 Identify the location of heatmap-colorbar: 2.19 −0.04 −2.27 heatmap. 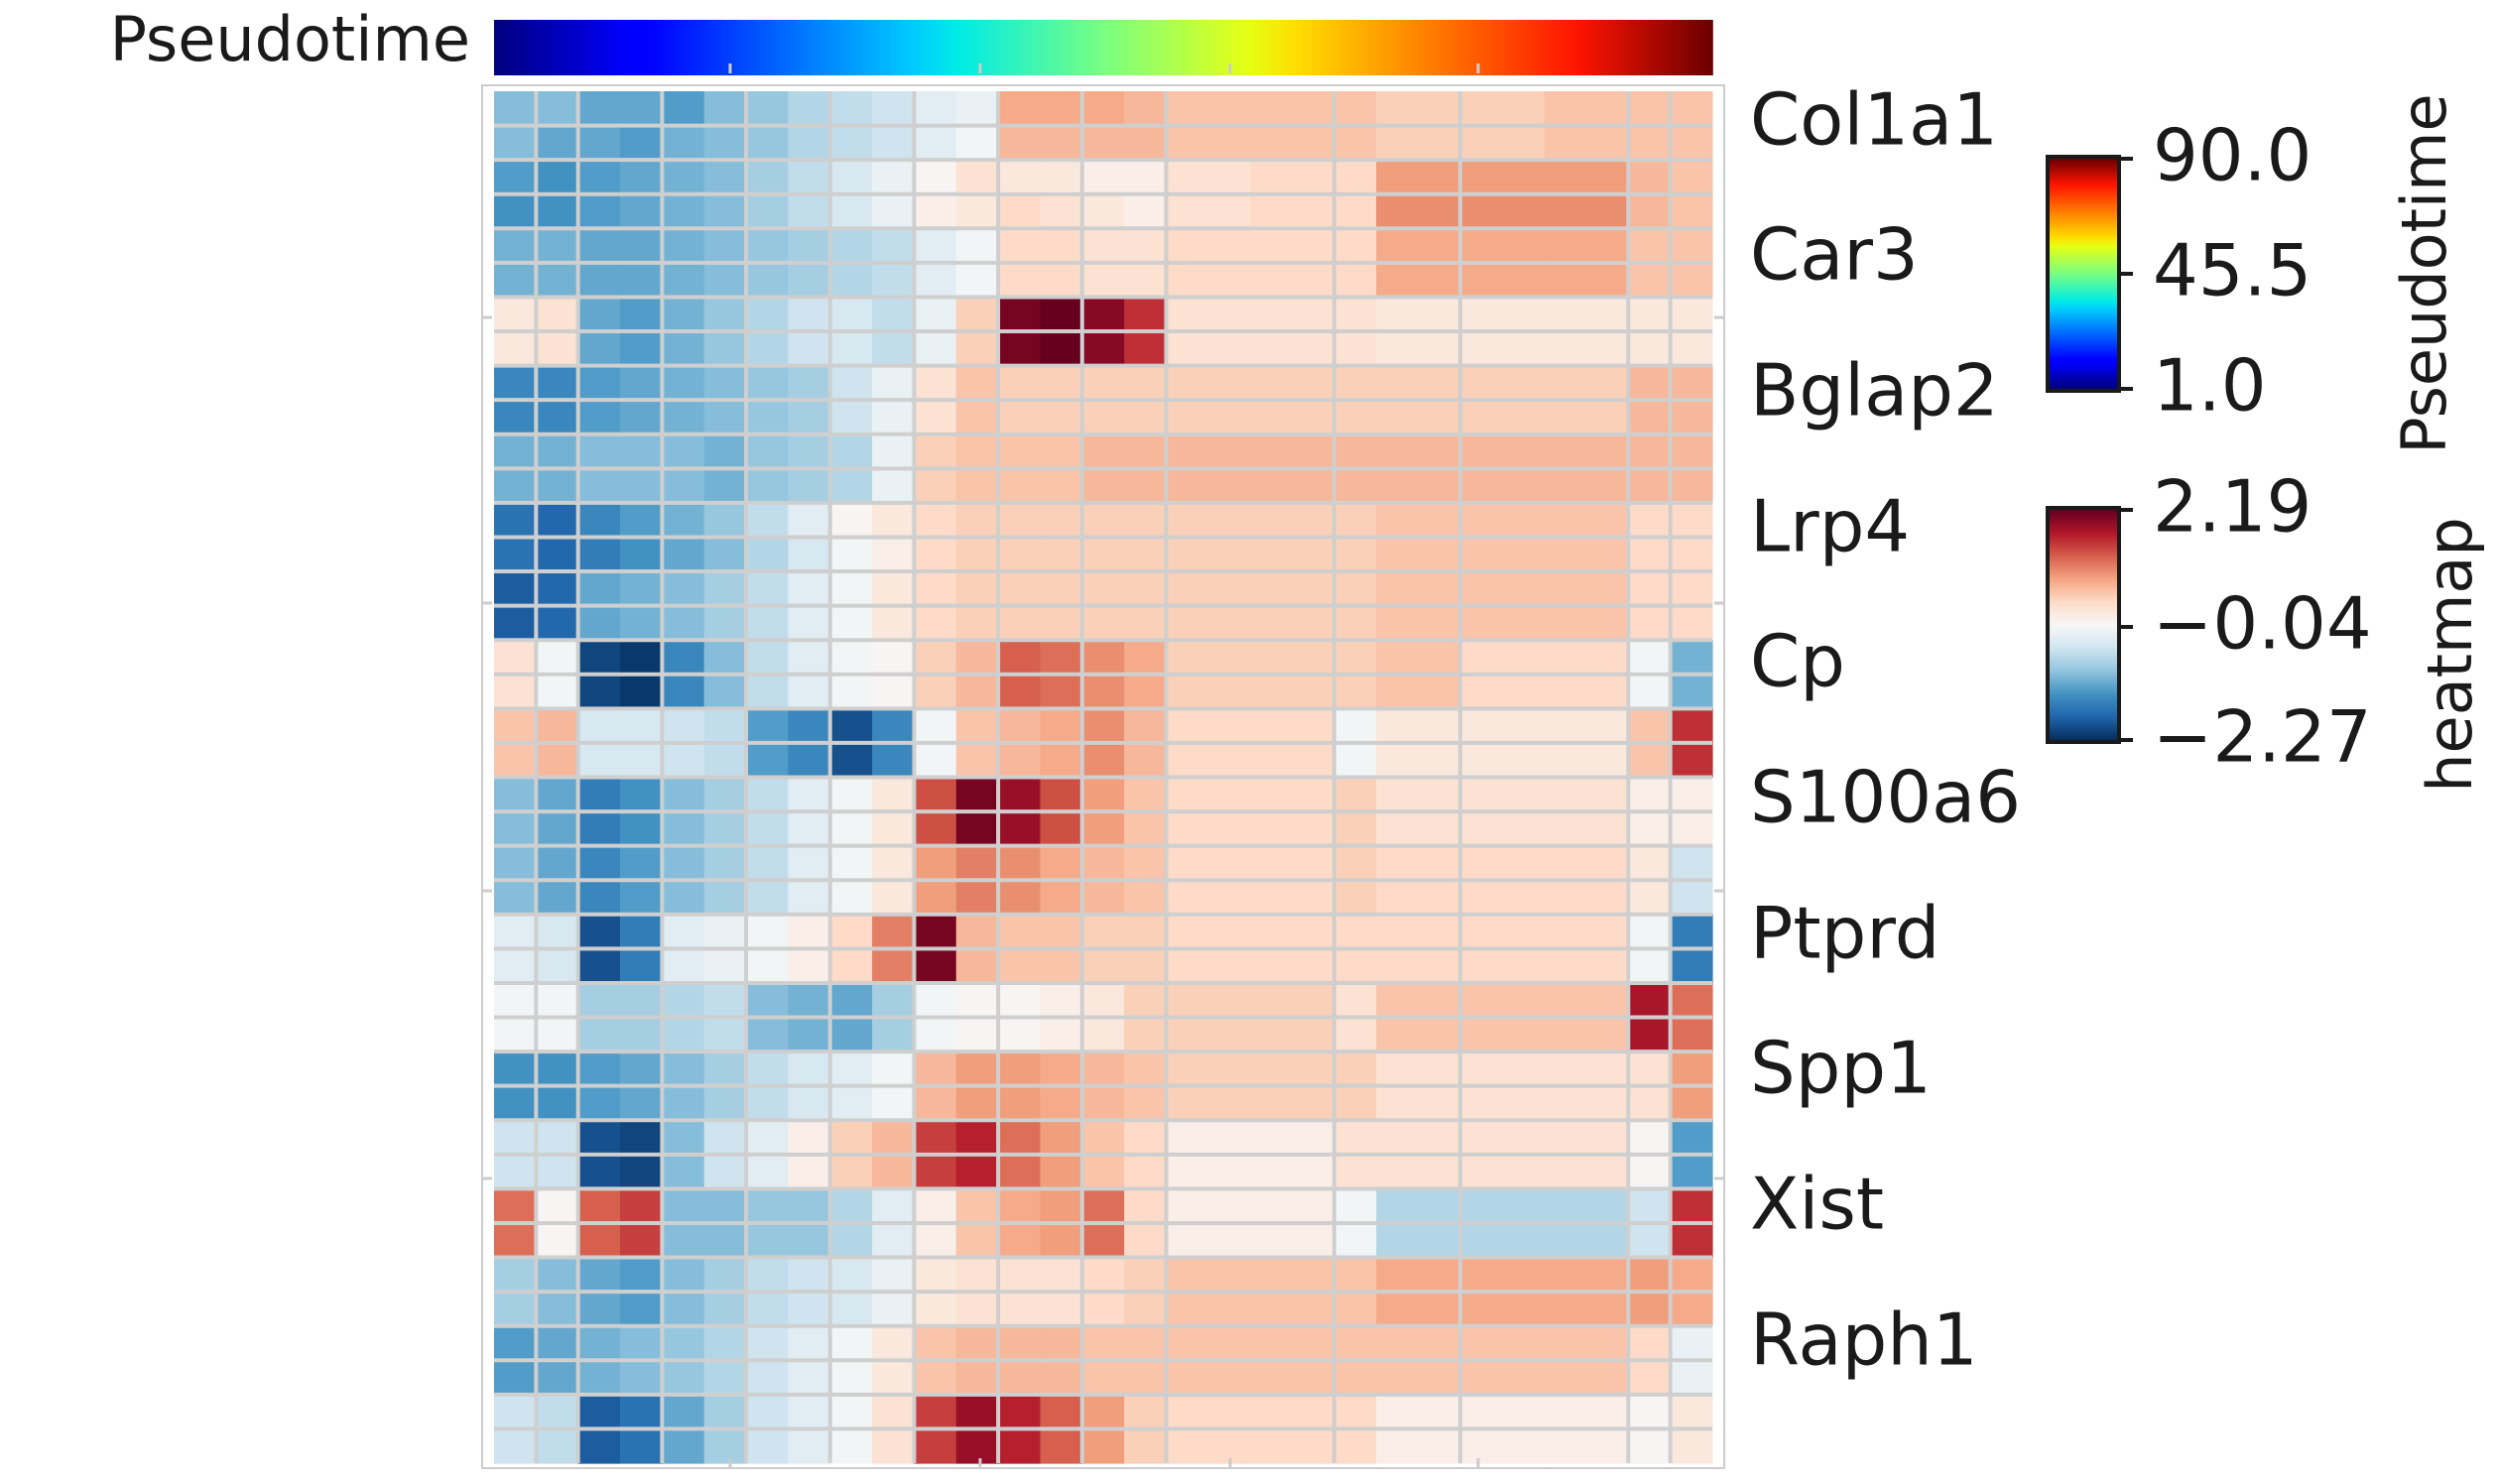
(2267, 629).